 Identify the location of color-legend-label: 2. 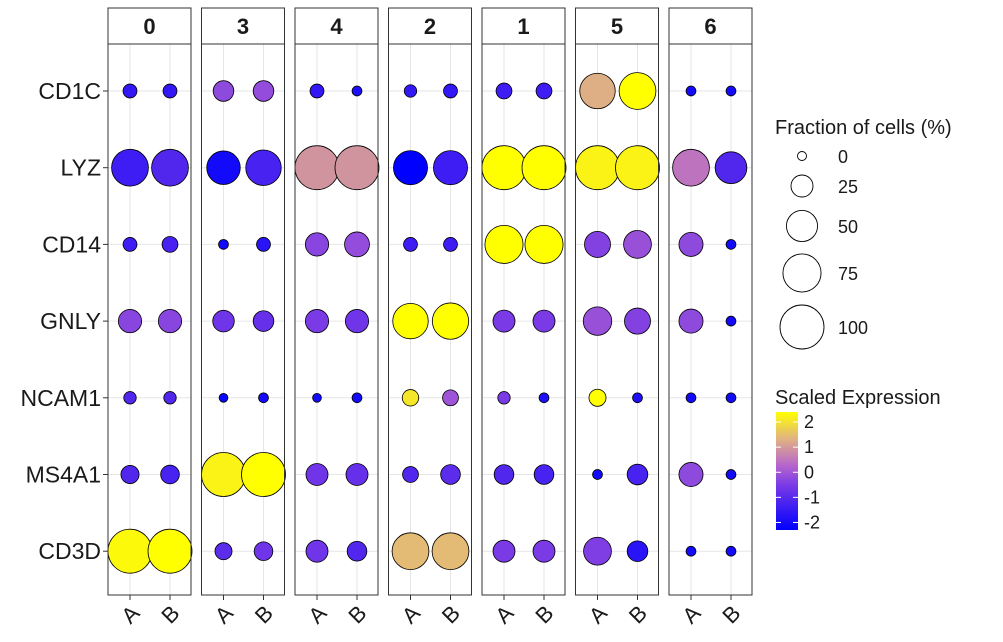
(809, 422).